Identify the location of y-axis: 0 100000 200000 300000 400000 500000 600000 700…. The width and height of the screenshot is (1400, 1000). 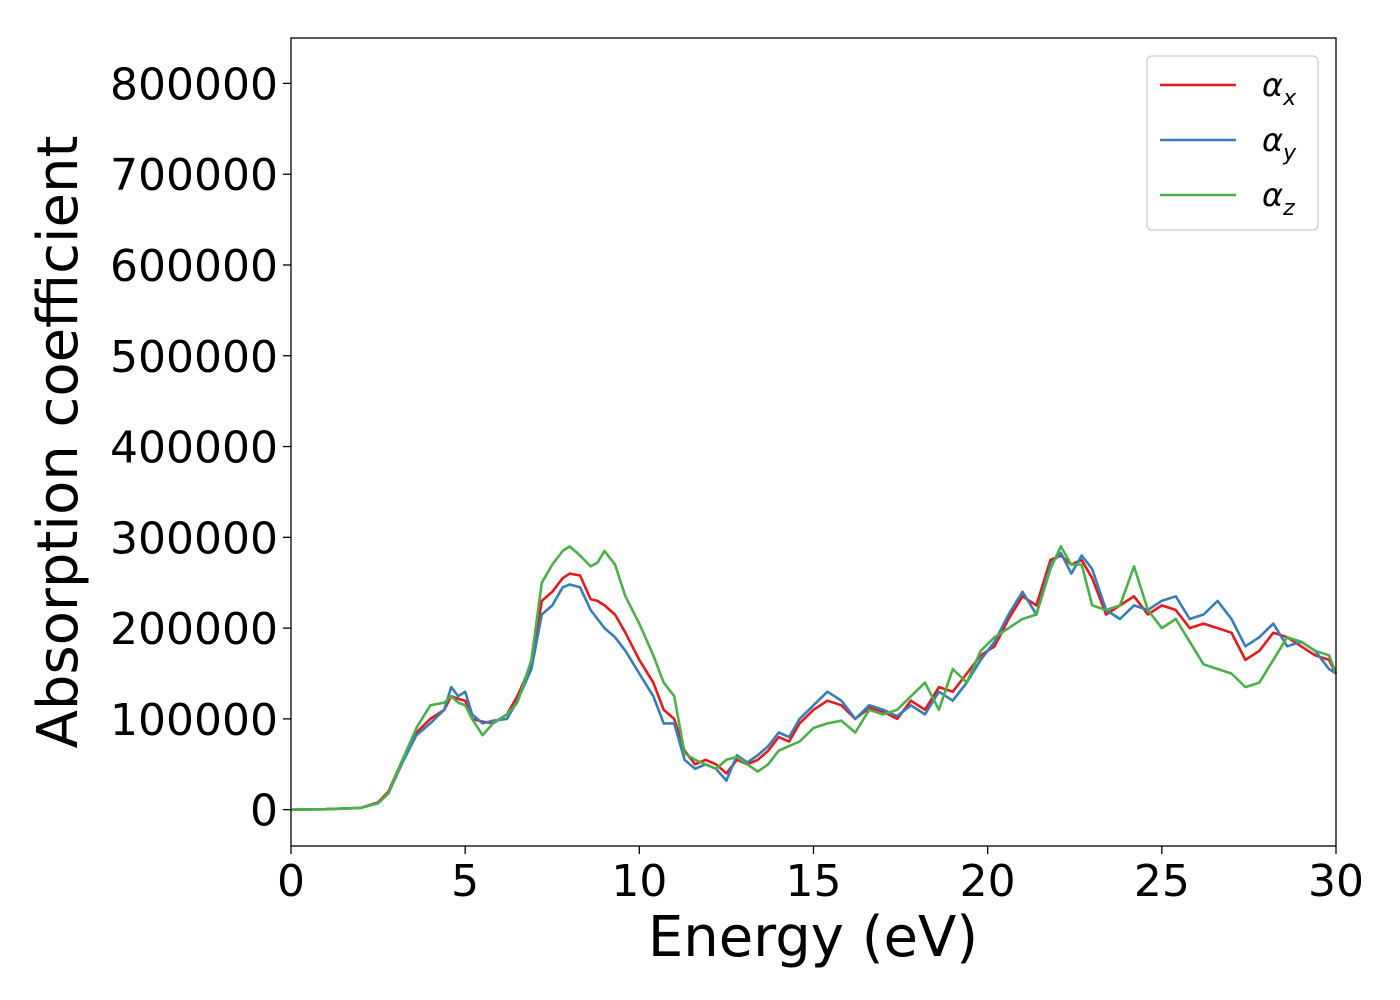
(200, 448).